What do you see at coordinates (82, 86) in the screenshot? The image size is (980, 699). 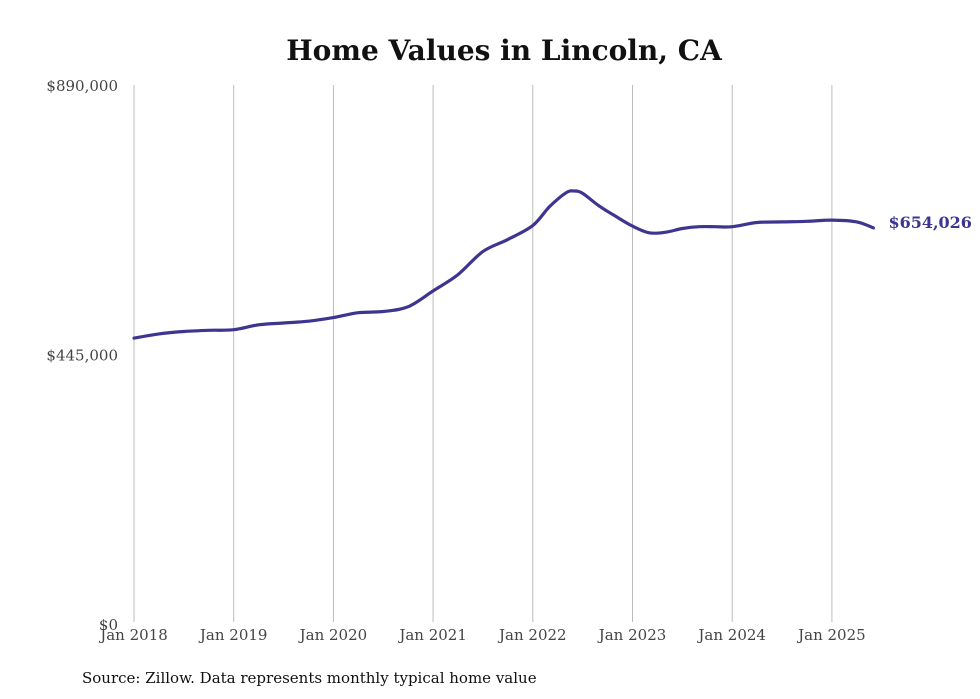 I see `y-tick-label: $890,000` at bounding box center [82, 86].